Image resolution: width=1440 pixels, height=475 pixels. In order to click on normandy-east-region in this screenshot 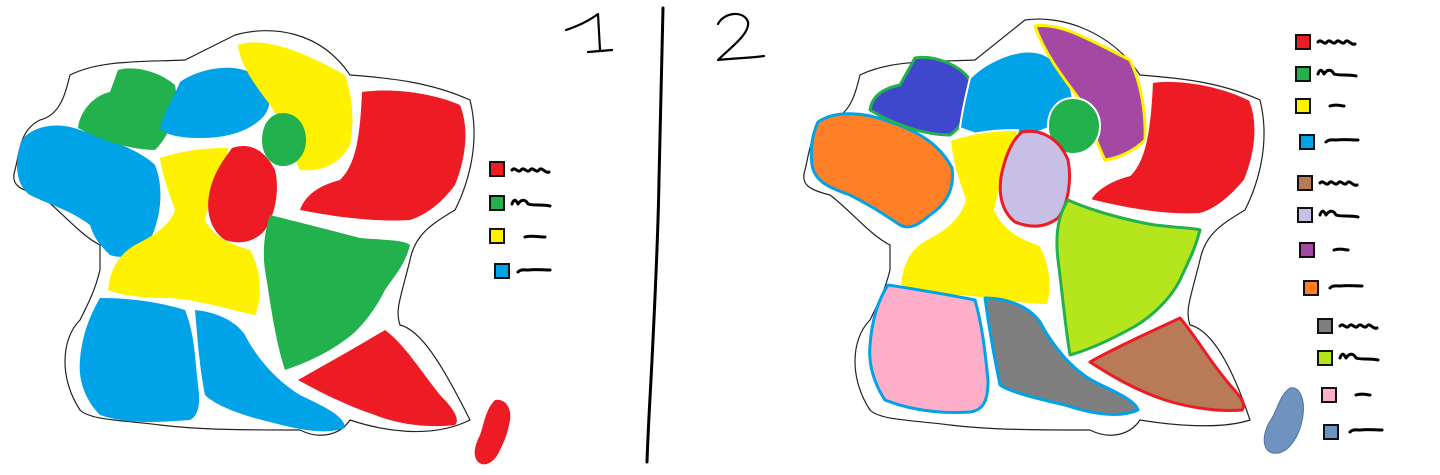, I will do `click(215, 102)`.